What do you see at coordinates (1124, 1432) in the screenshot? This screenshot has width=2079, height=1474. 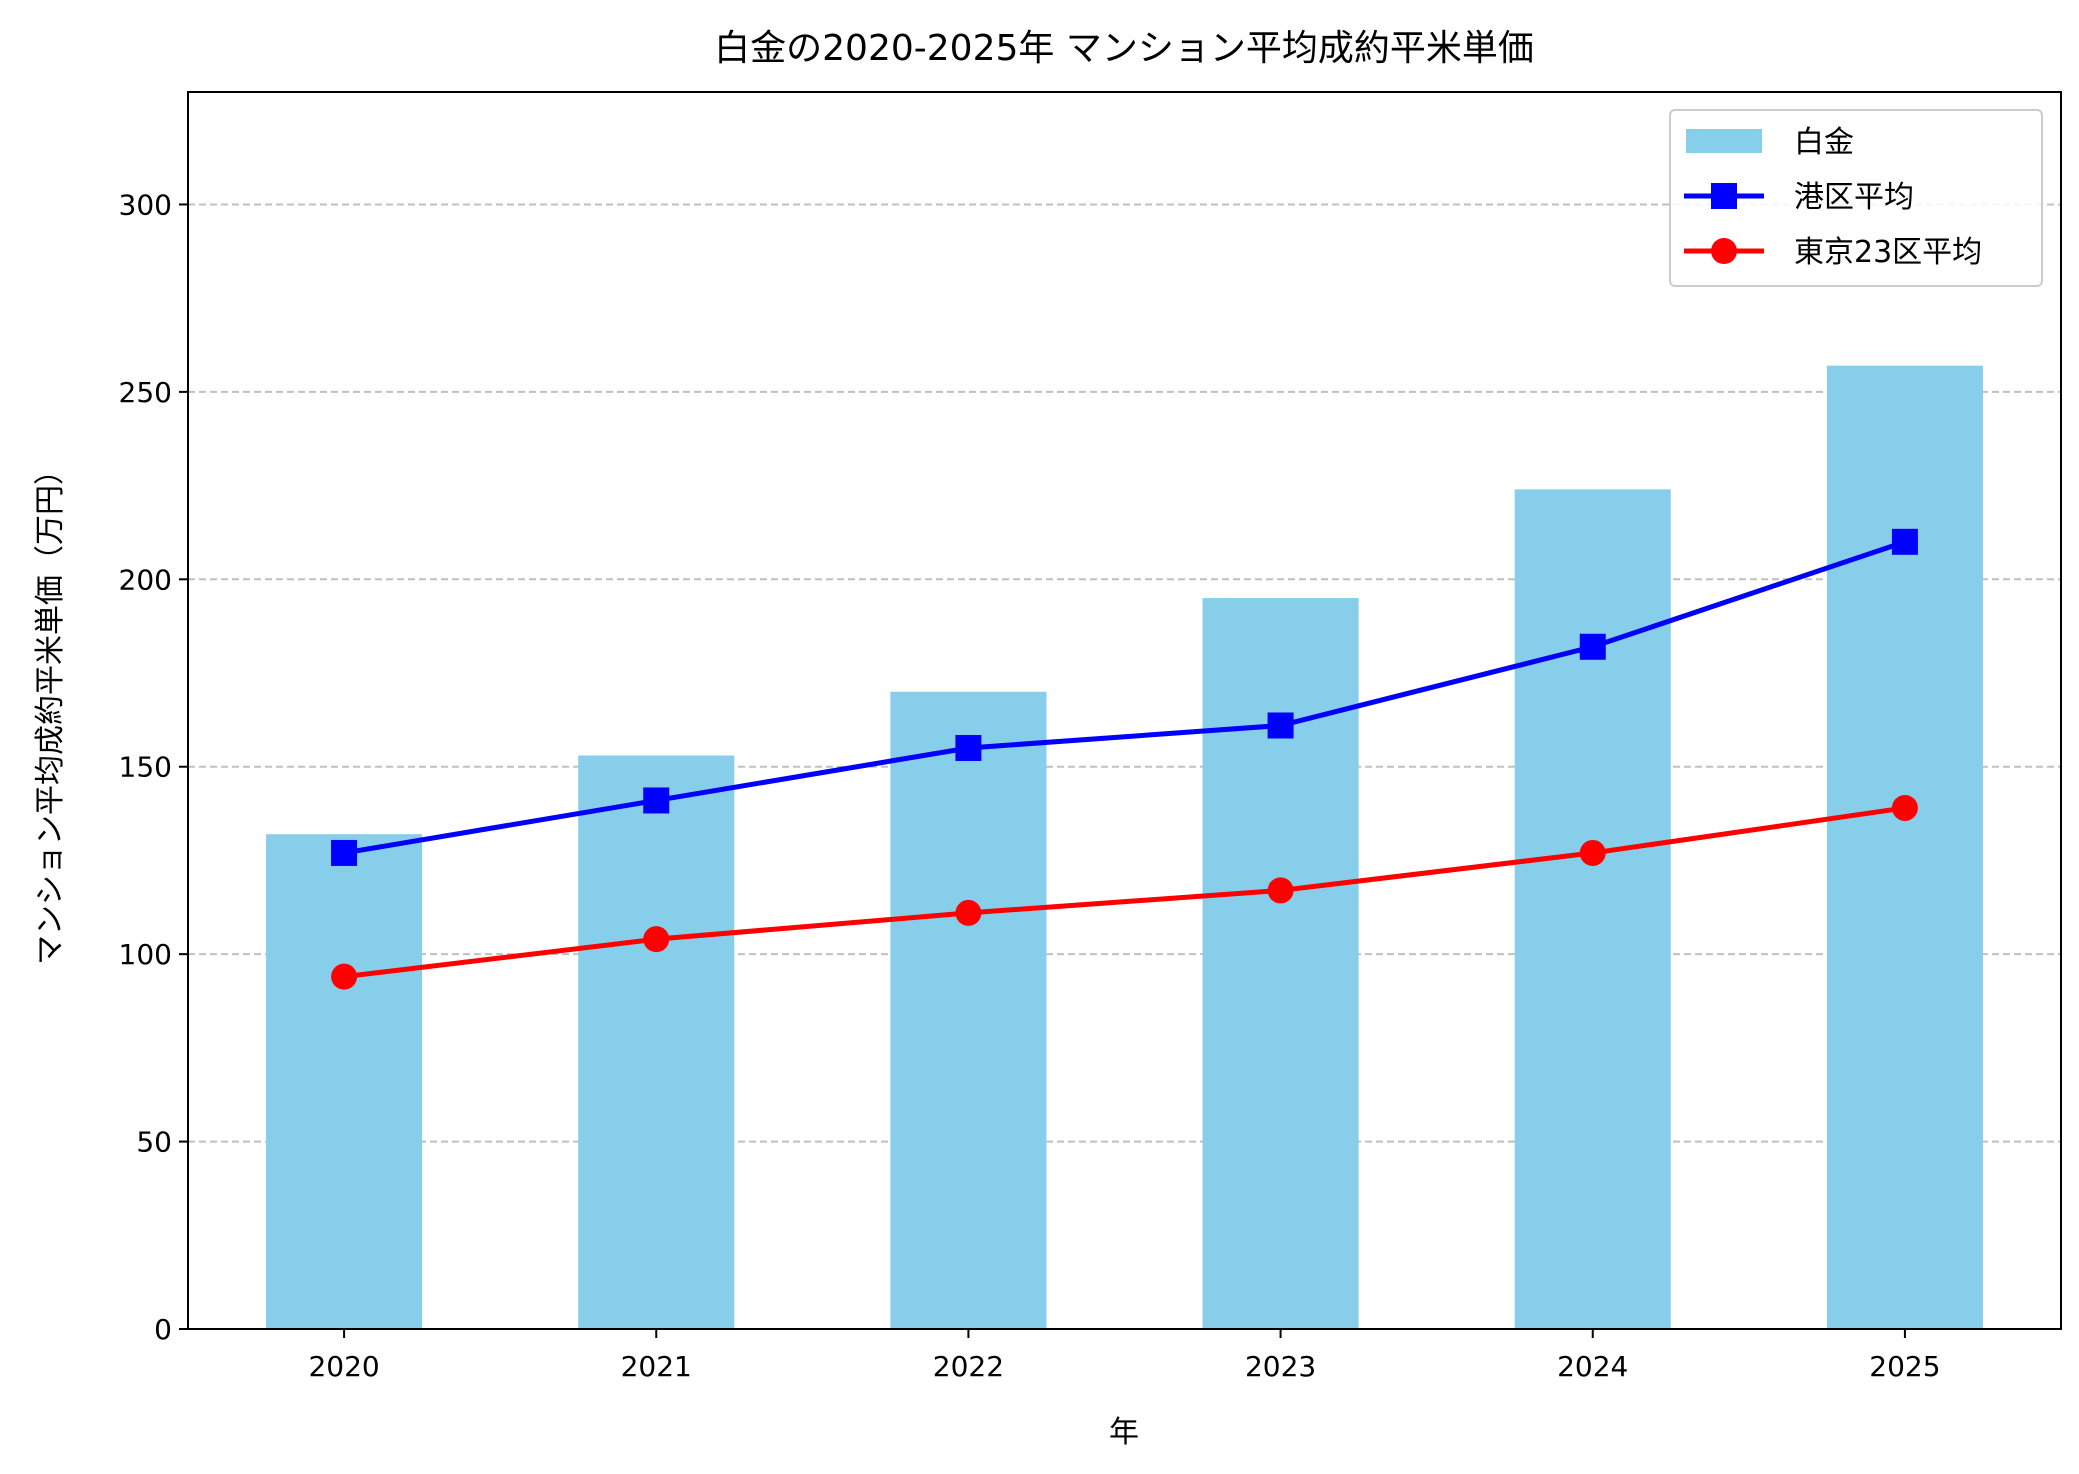 I see `x-axis-label: 年` at bounding box center [1124, 1432].